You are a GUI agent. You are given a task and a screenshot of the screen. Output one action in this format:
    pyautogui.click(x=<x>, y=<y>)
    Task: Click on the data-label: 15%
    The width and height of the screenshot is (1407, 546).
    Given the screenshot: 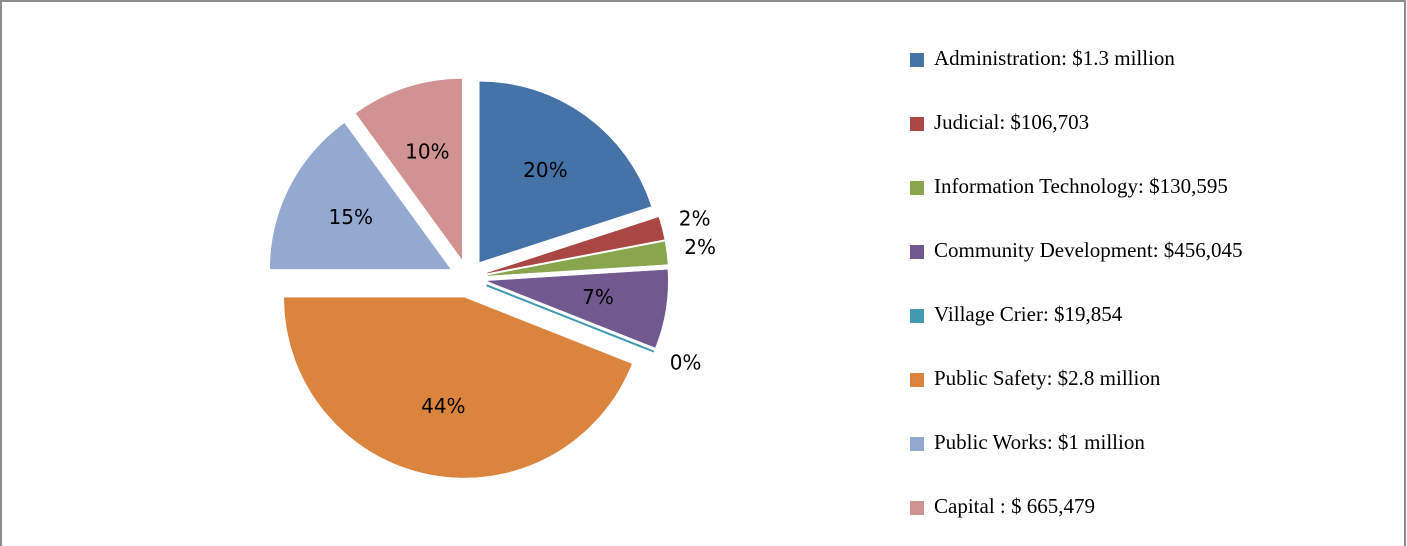 What is the action you would take?
    pyautogui.click(x=351, y=217)
    